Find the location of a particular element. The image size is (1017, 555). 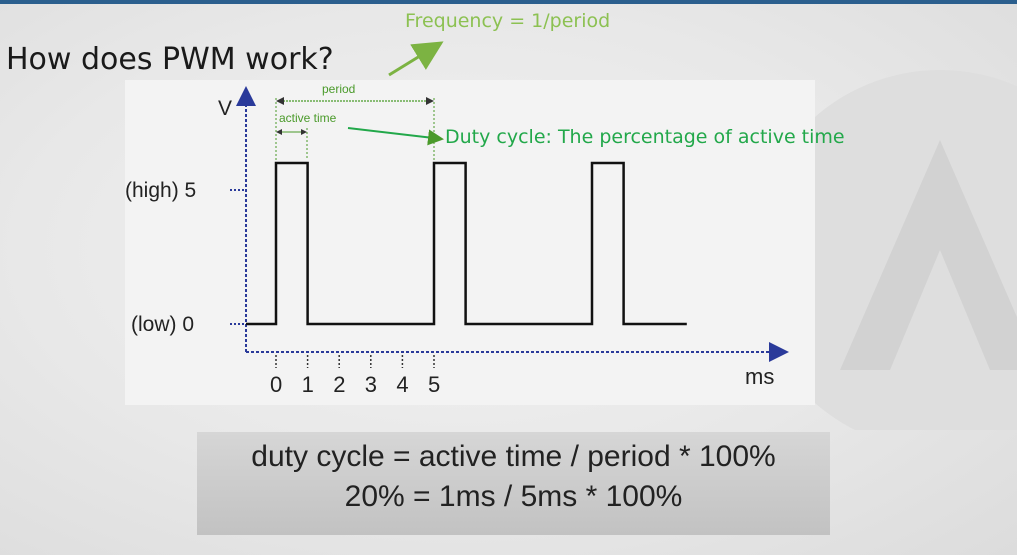

y-low-label: (low) 0 is located at coordinates (162, 324).